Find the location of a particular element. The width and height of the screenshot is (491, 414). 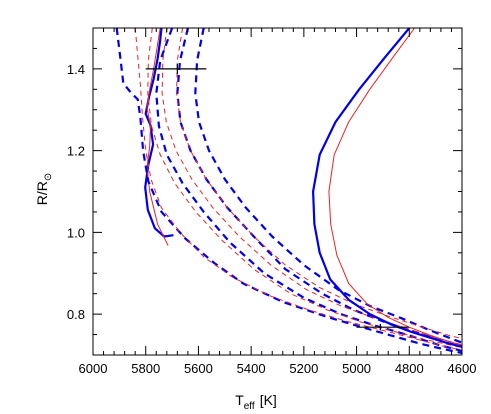

y-tick-label: 1.2 is located at coordinates (76, 151).